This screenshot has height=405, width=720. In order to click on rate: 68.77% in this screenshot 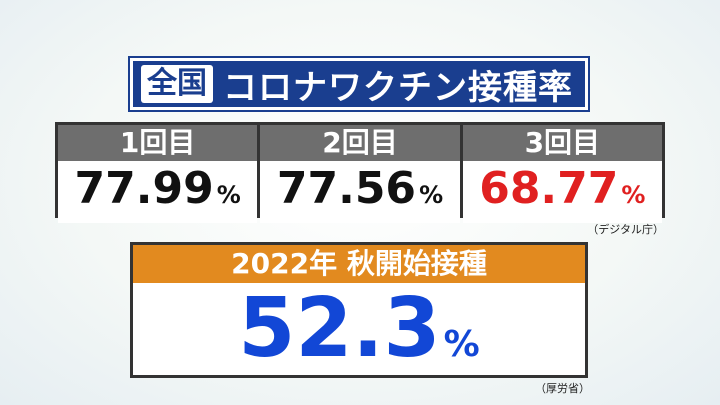, I will do `click(562, 192)`.